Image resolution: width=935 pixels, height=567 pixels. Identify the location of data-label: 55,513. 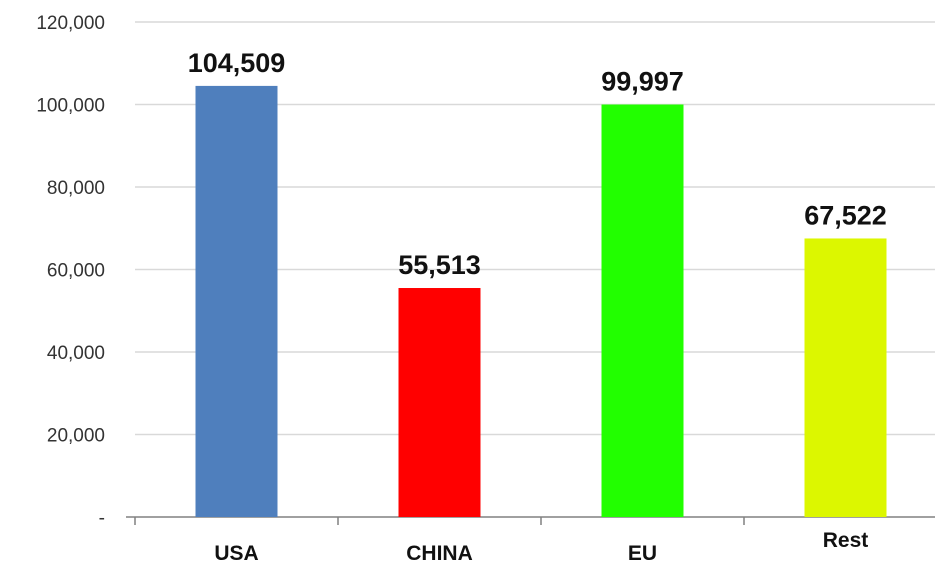
(439, 265).